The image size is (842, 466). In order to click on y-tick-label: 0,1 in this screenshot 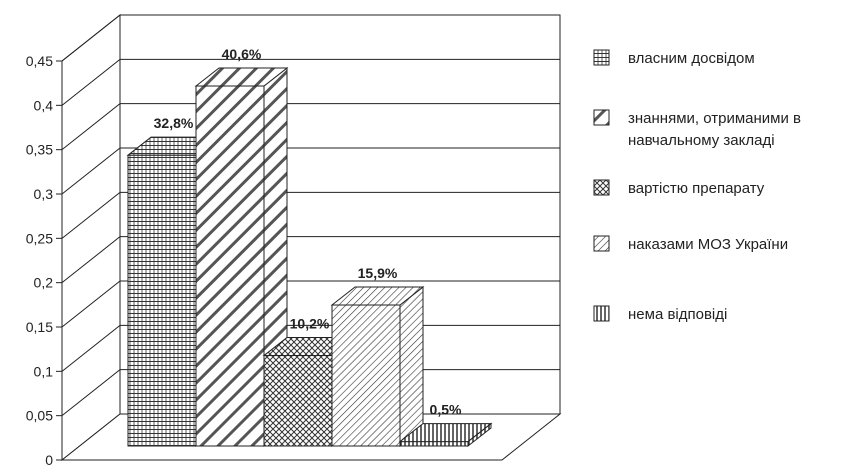, I will do `click(44, 371)`.